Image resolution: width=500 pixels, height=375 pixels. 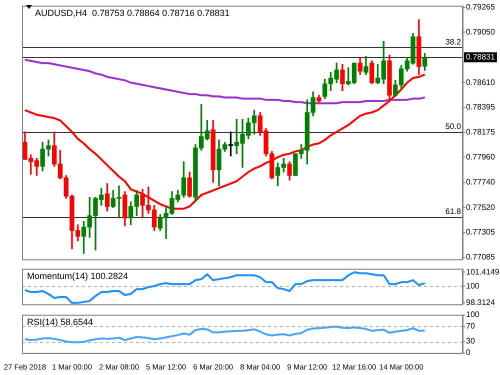 I want to click on y-tick-label: 0.78395, so click(x=481, y=107).